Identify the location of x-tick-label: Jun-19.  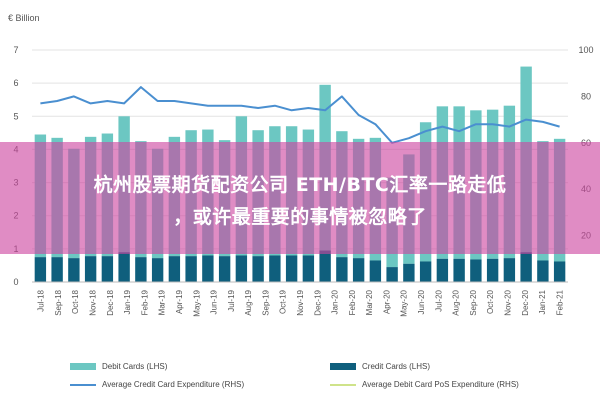
(214, 301).